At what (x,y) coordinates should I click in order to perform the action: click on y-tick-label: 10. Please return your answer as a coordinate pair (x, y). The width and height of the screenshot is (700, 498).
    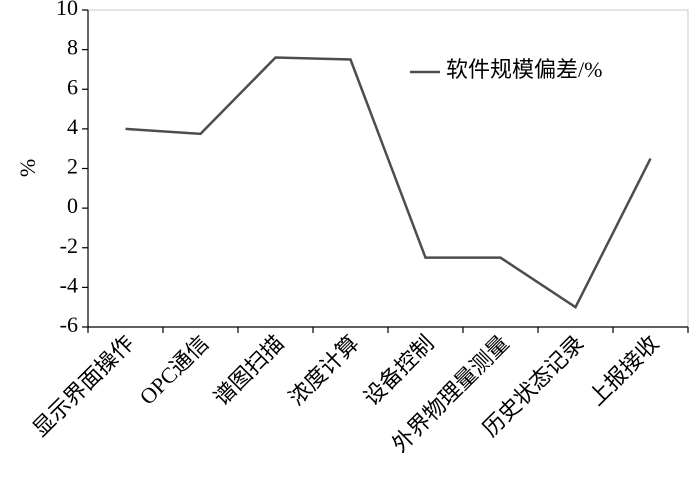
    Looking at the image, I should click on (67, 10).